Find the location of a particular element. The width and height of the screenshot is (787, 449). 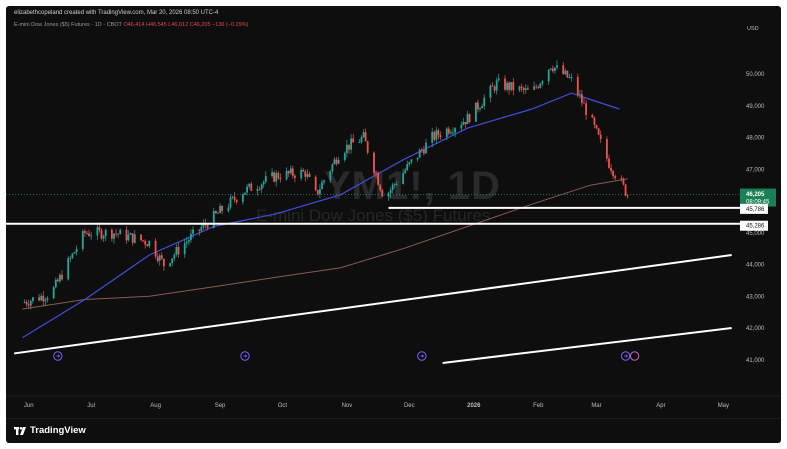

y-tick-label: 50,000 is located at coordinates (755, 75).